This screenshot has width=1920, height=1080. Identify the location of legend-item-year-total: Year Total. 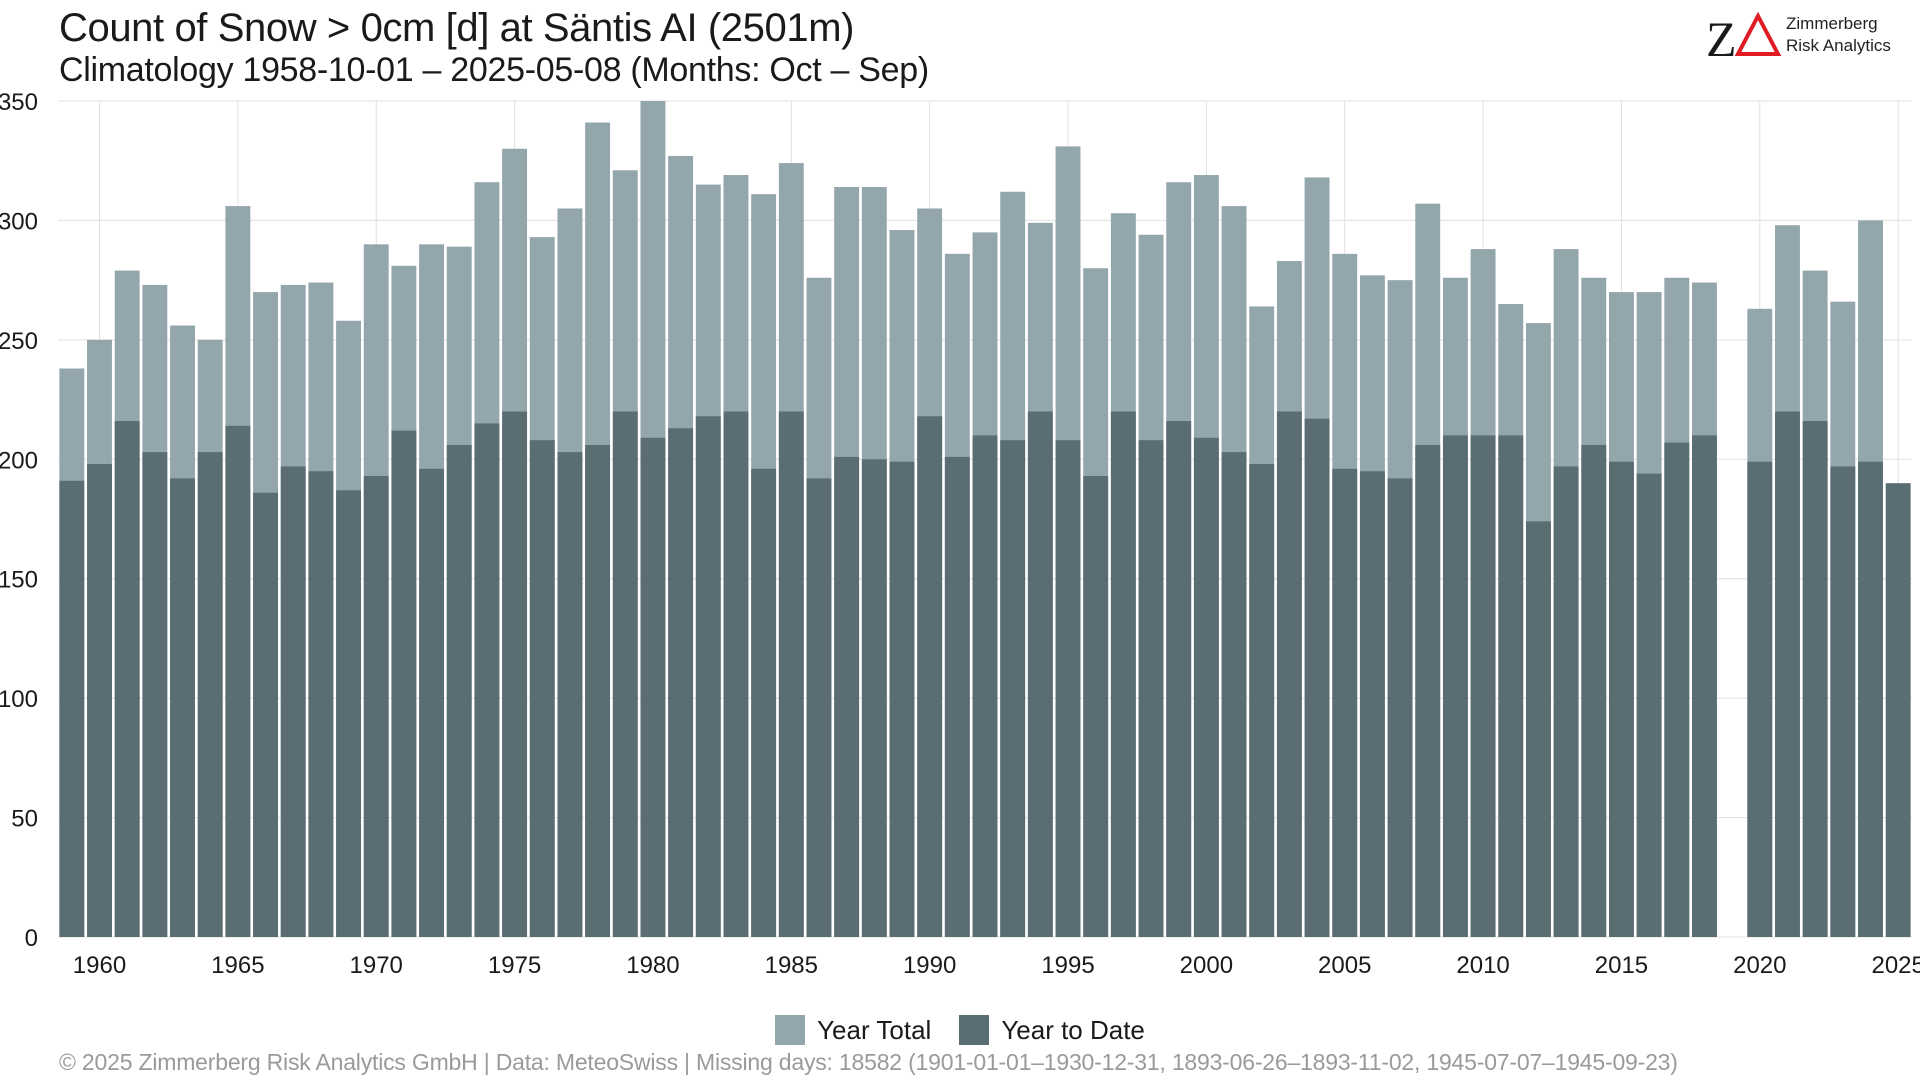
(853, 1030).